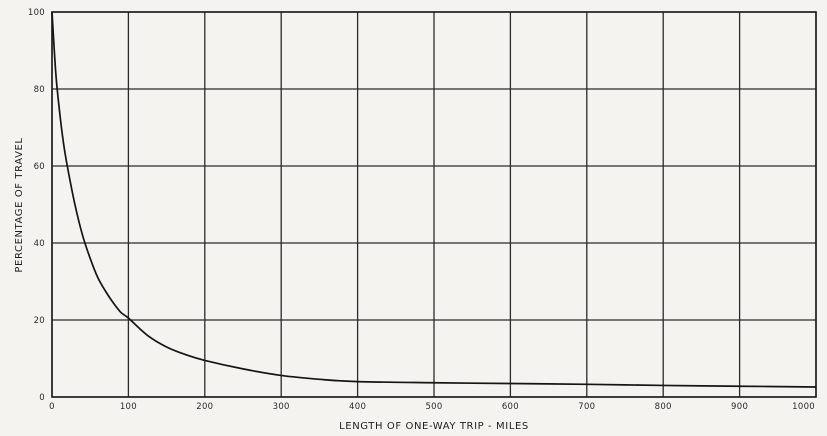 This screenshot has height=436, width=827. What do you see at coordinates (42, 398) in the screenshot?
I see `y-tick-label: 0` at bounding box center [42, 398].